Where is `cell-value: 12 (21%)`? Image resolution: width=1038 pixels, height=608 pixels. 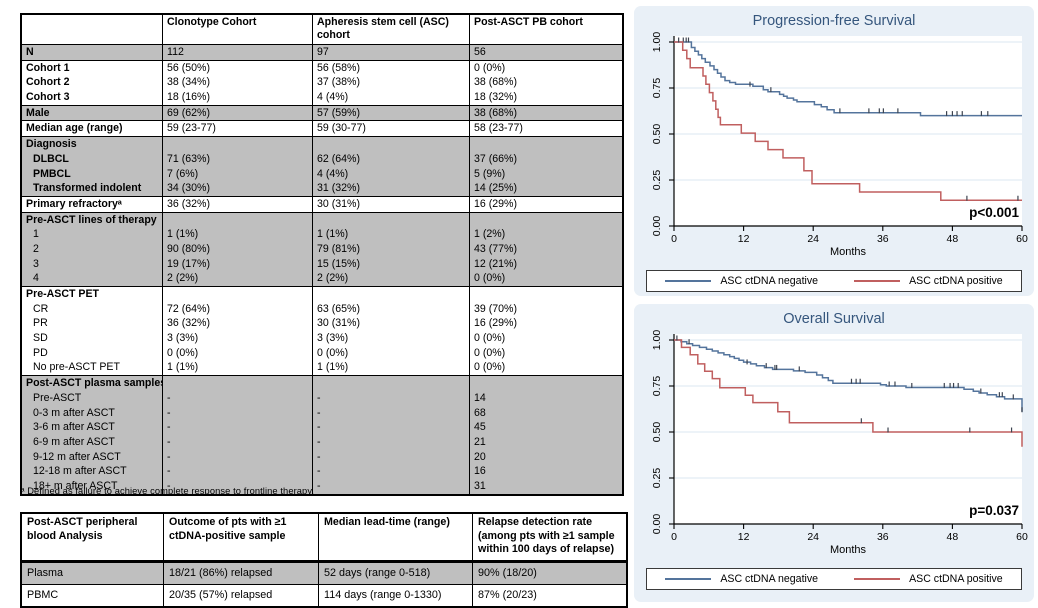 cell-value: 12 (21%) is located at coordinates (495, 263).